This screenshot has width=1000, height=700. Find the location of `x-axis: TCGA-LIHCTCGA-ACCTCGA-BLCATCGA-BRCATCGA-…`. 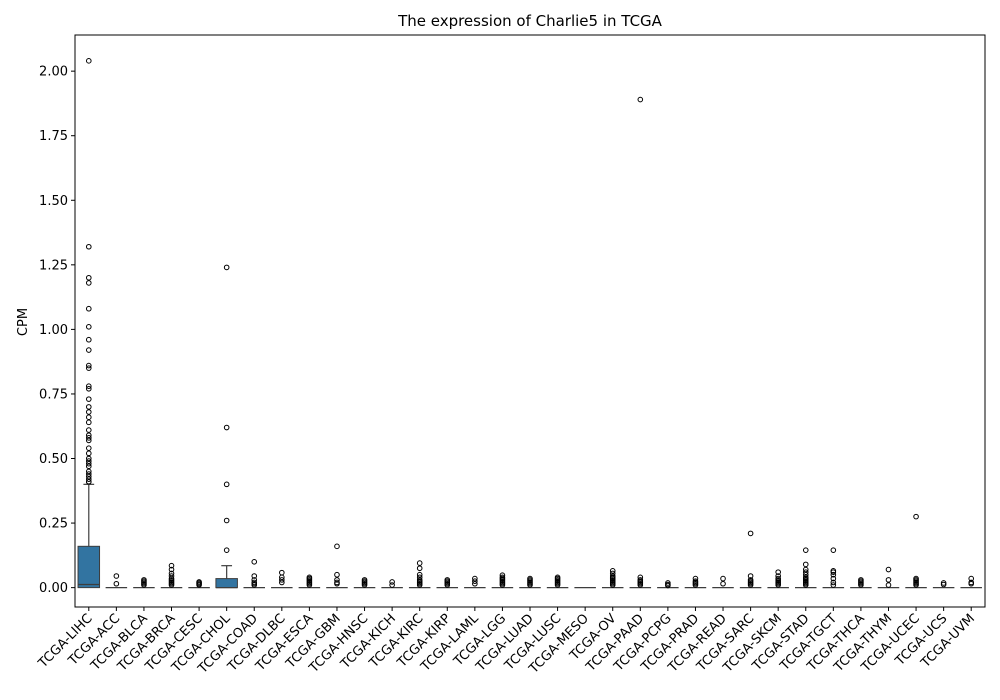

x-axis: TCGA-LIHCTCGA-ACCTCGA-BLCATCGA-BRCATCGA-… is located at coordinates (506, 642).